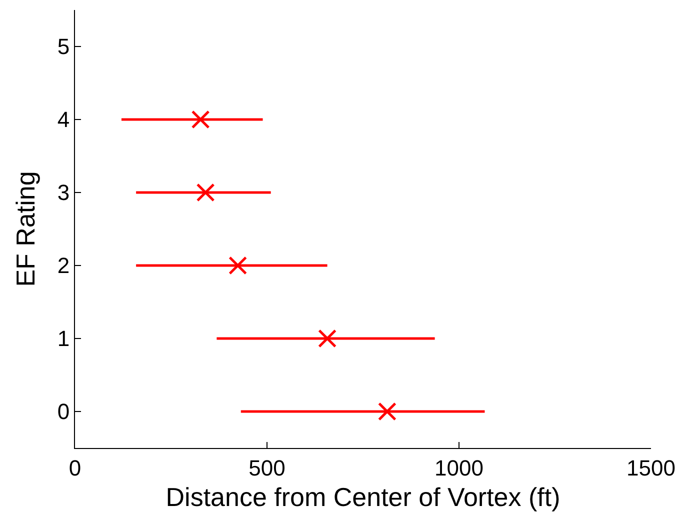  Describe the element at coordinates (363, 497) in the screenshot. I see `x-axis-title: Distance from Center of Vortex (ft)` at that location.